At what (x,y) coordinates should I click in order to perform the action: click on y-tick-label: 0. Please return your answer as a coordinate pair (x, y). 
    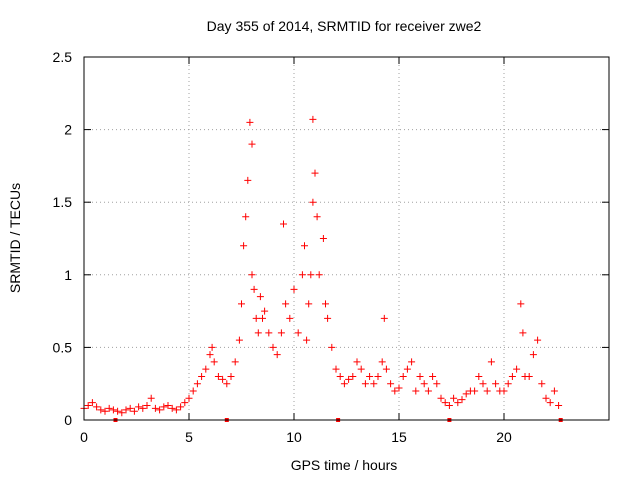
    Looking at the image, I should click on (68, 420).